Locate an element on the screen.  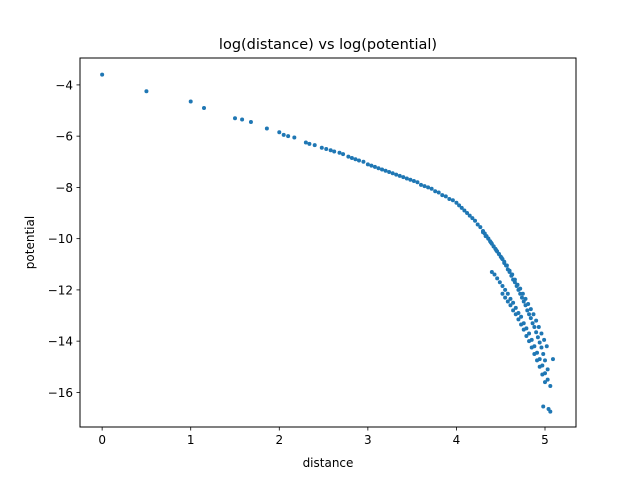
y-axis-title: potential is located at coordinates (30, 242).